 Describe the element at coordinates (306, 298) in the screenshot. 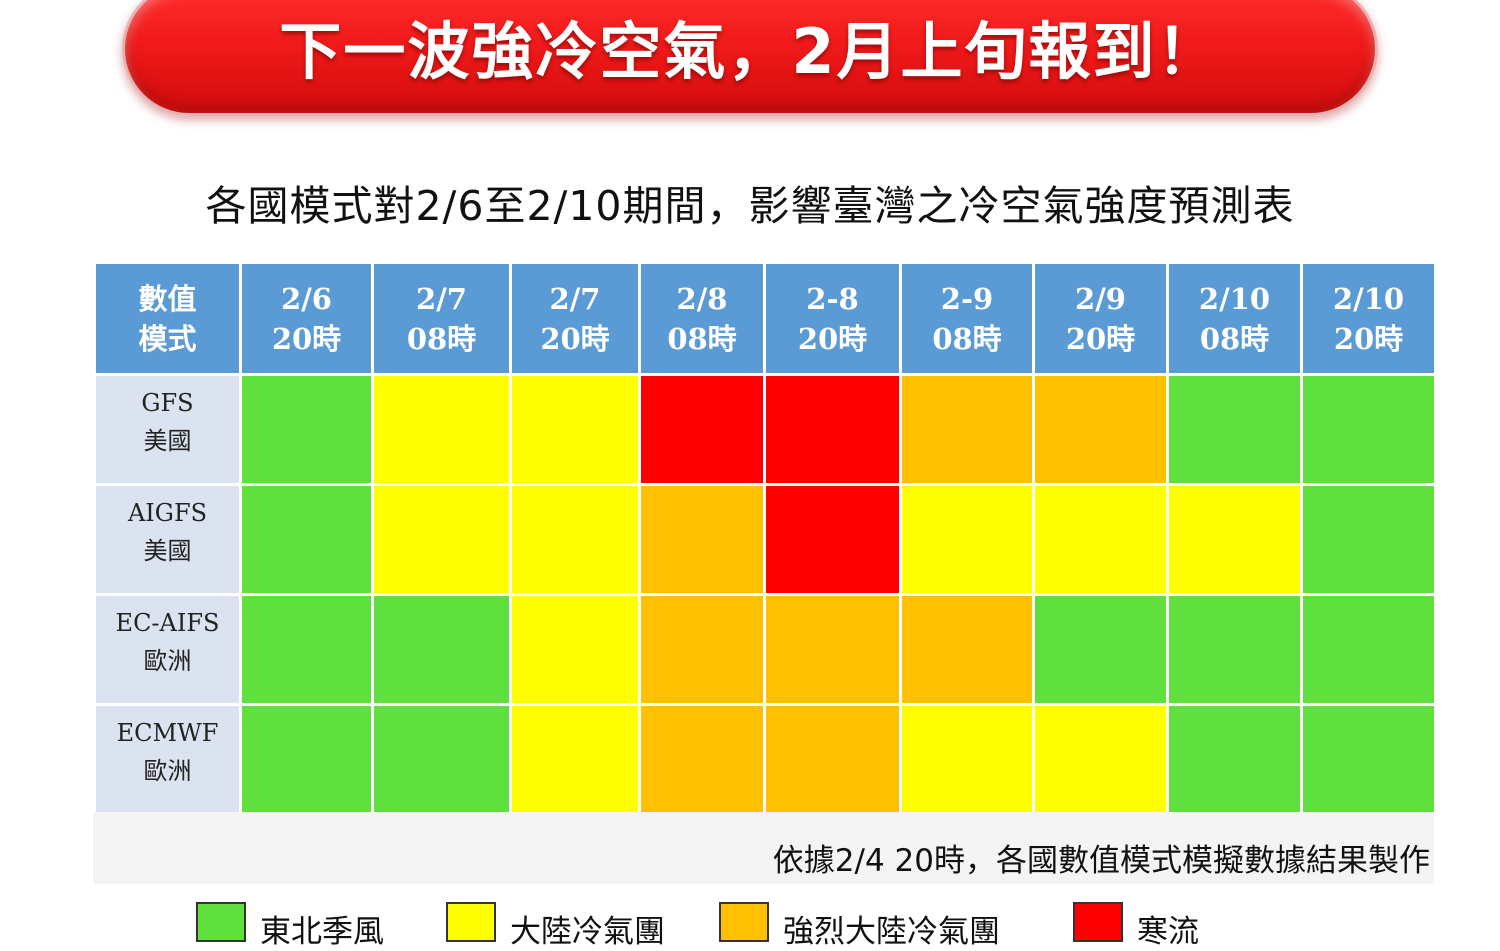

I see `column-date: 2/6` at that location.